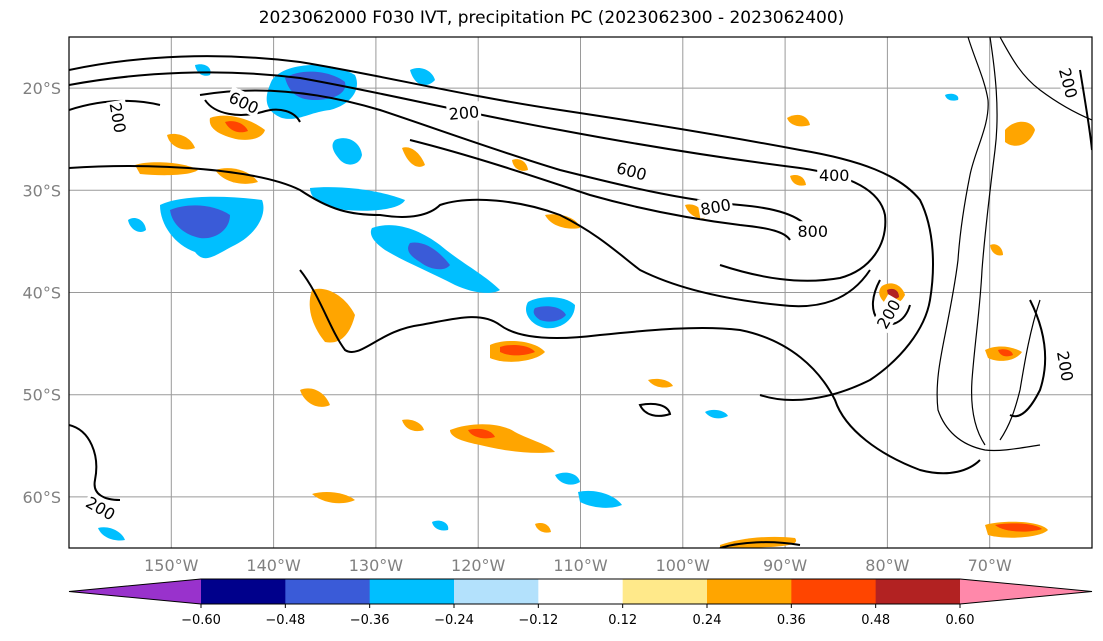  What do you see at coordinates (135, 591) in the screenshot?
I see `colorbar-extend-low` at bounding box center [135, 591].